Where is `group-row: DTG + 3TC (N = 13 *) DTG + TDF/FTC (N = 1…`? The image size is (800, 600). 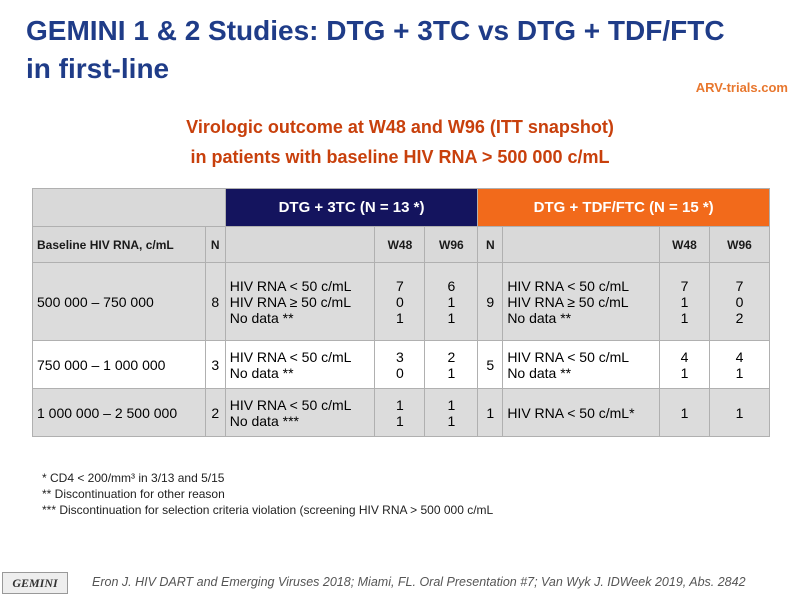
group-row: DTG + 3TC (N = 13 *) DTG + TDF/FTC (N = 1… is located at coordinates (401, 207).